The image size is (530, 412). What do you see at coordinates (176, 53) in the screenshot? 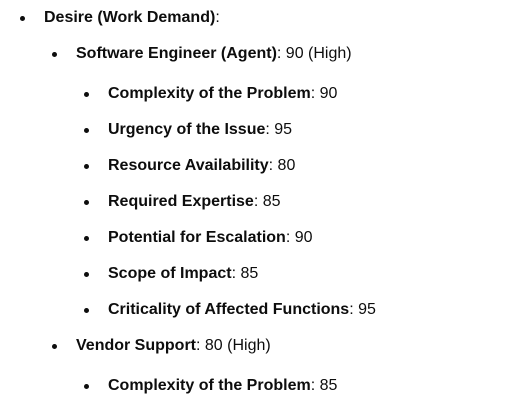
I see `item-label: Software Engineer (Agent)` at bounding box center [176, 53].